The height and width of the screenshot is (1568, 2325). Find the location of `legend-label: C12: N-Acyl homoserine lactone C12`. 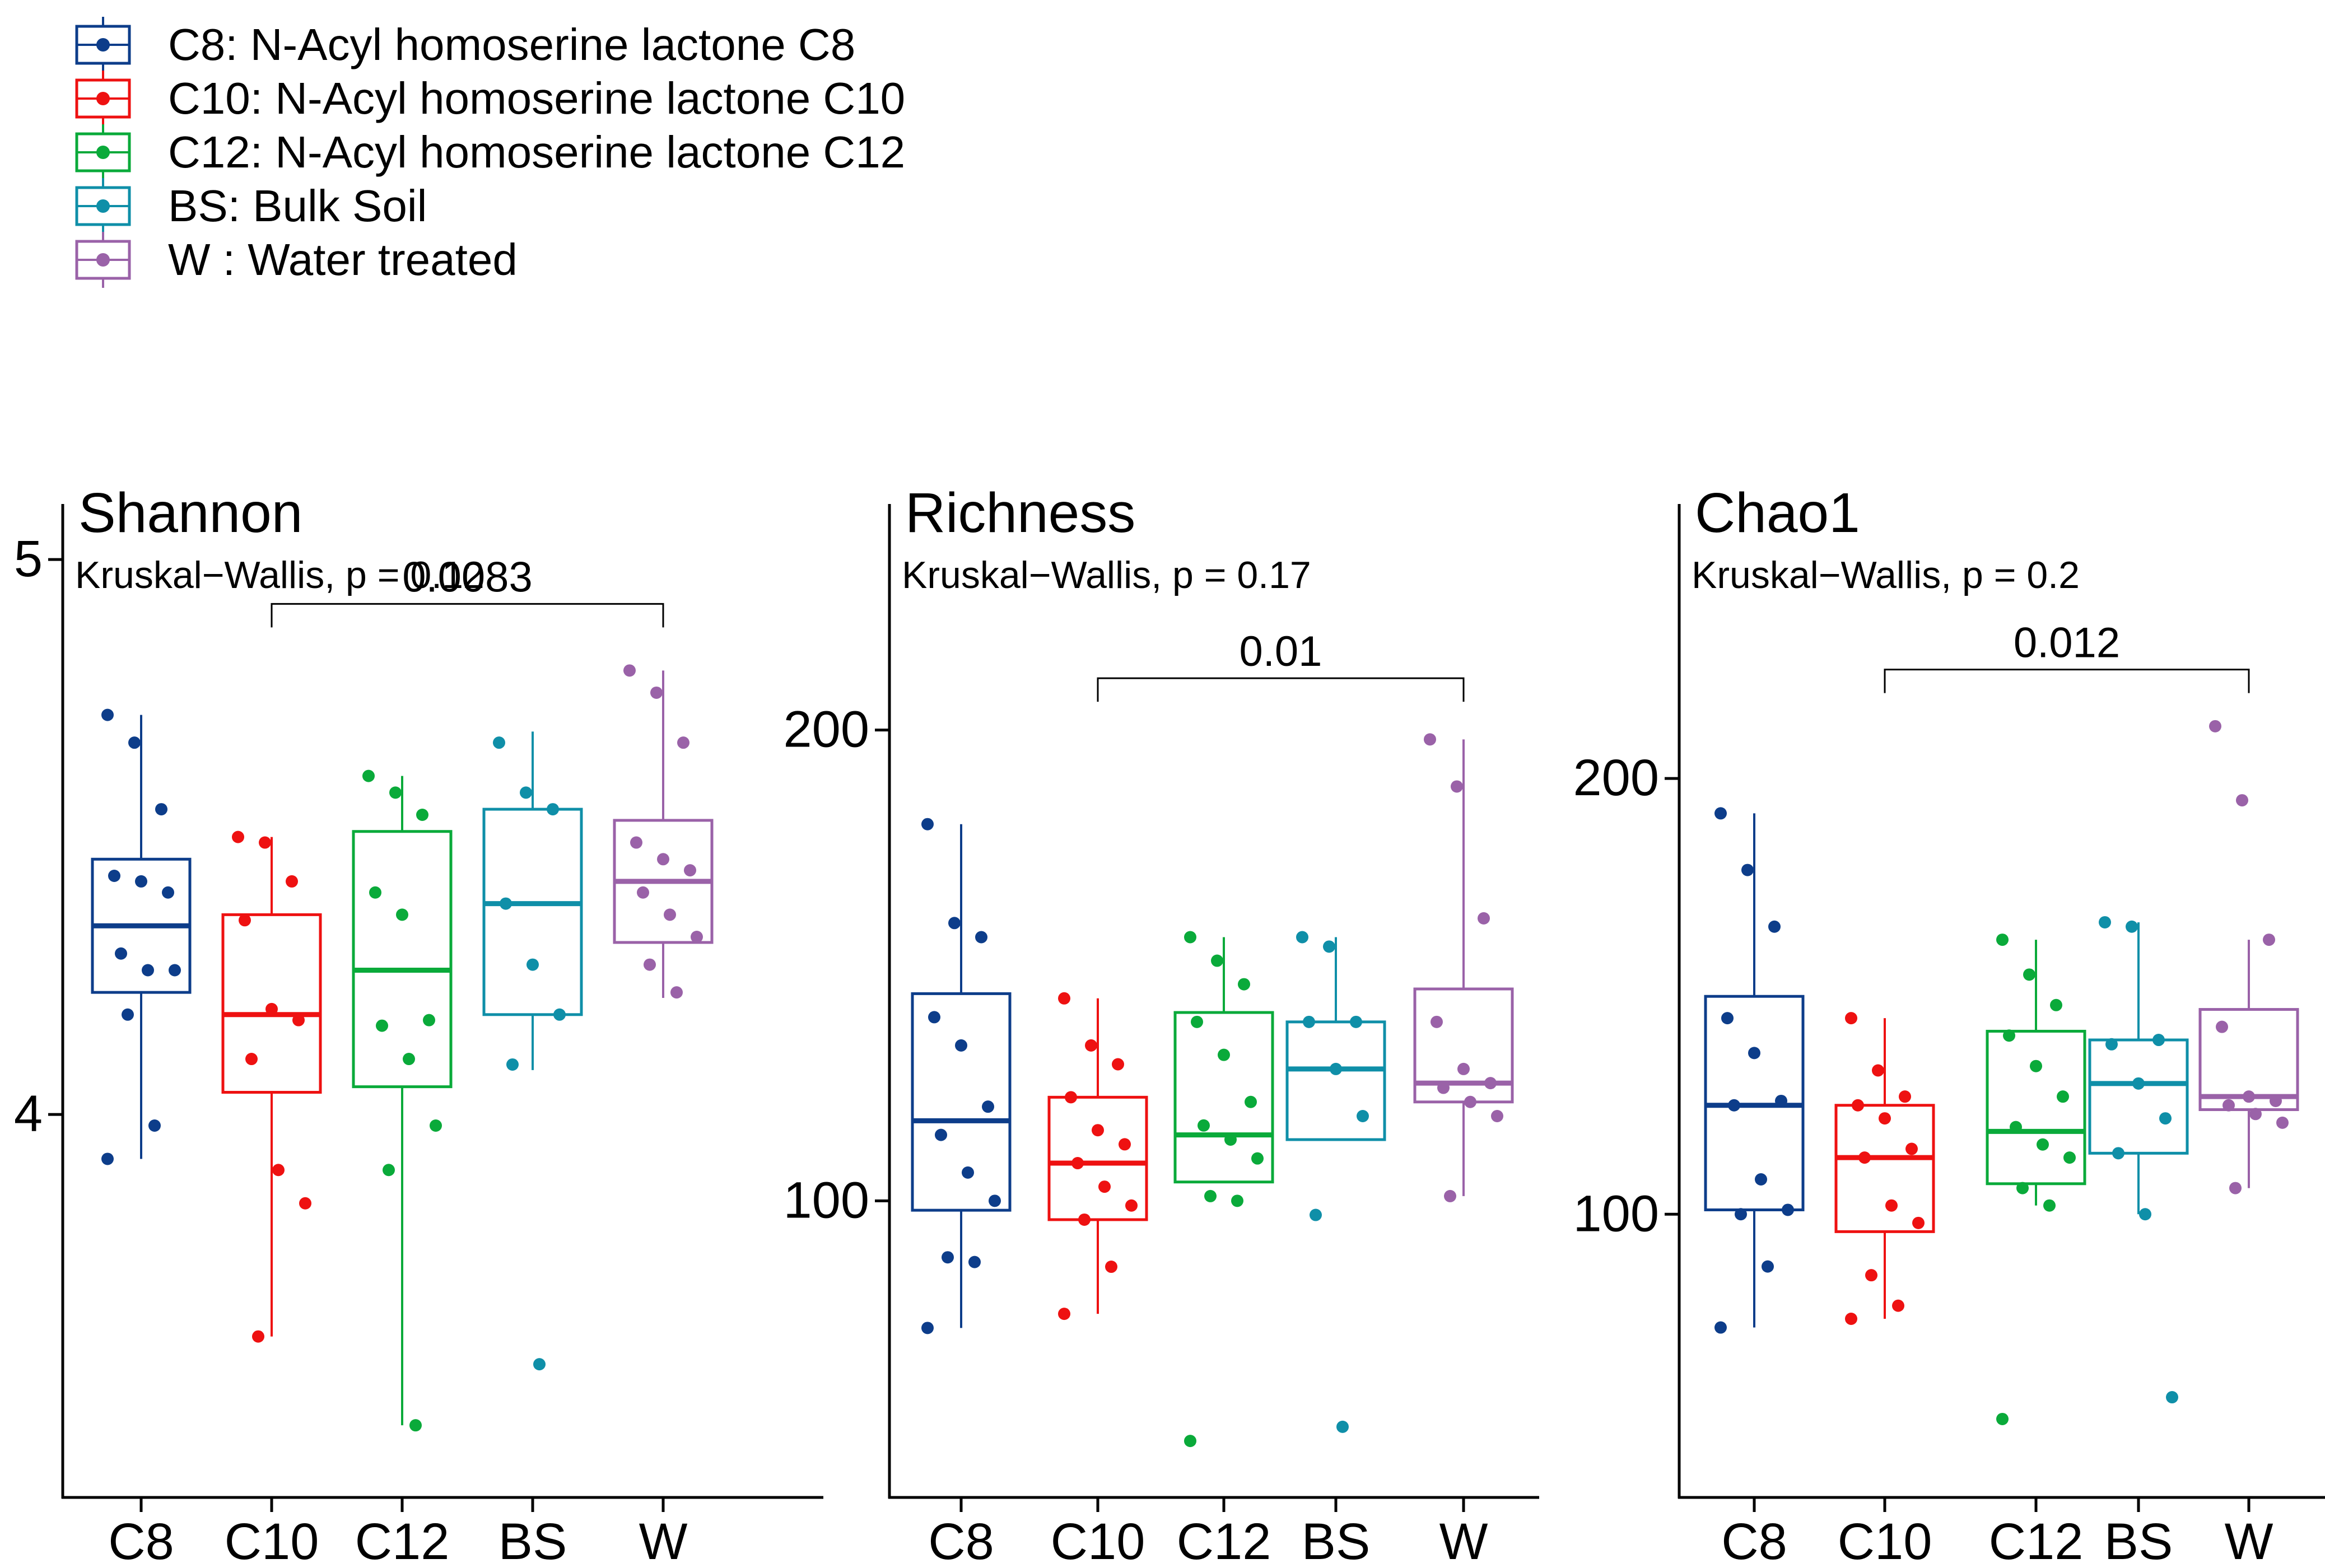

legend-label: C12: N-Acyl homoserine lactone C12 is located at coordinates (536, 152).